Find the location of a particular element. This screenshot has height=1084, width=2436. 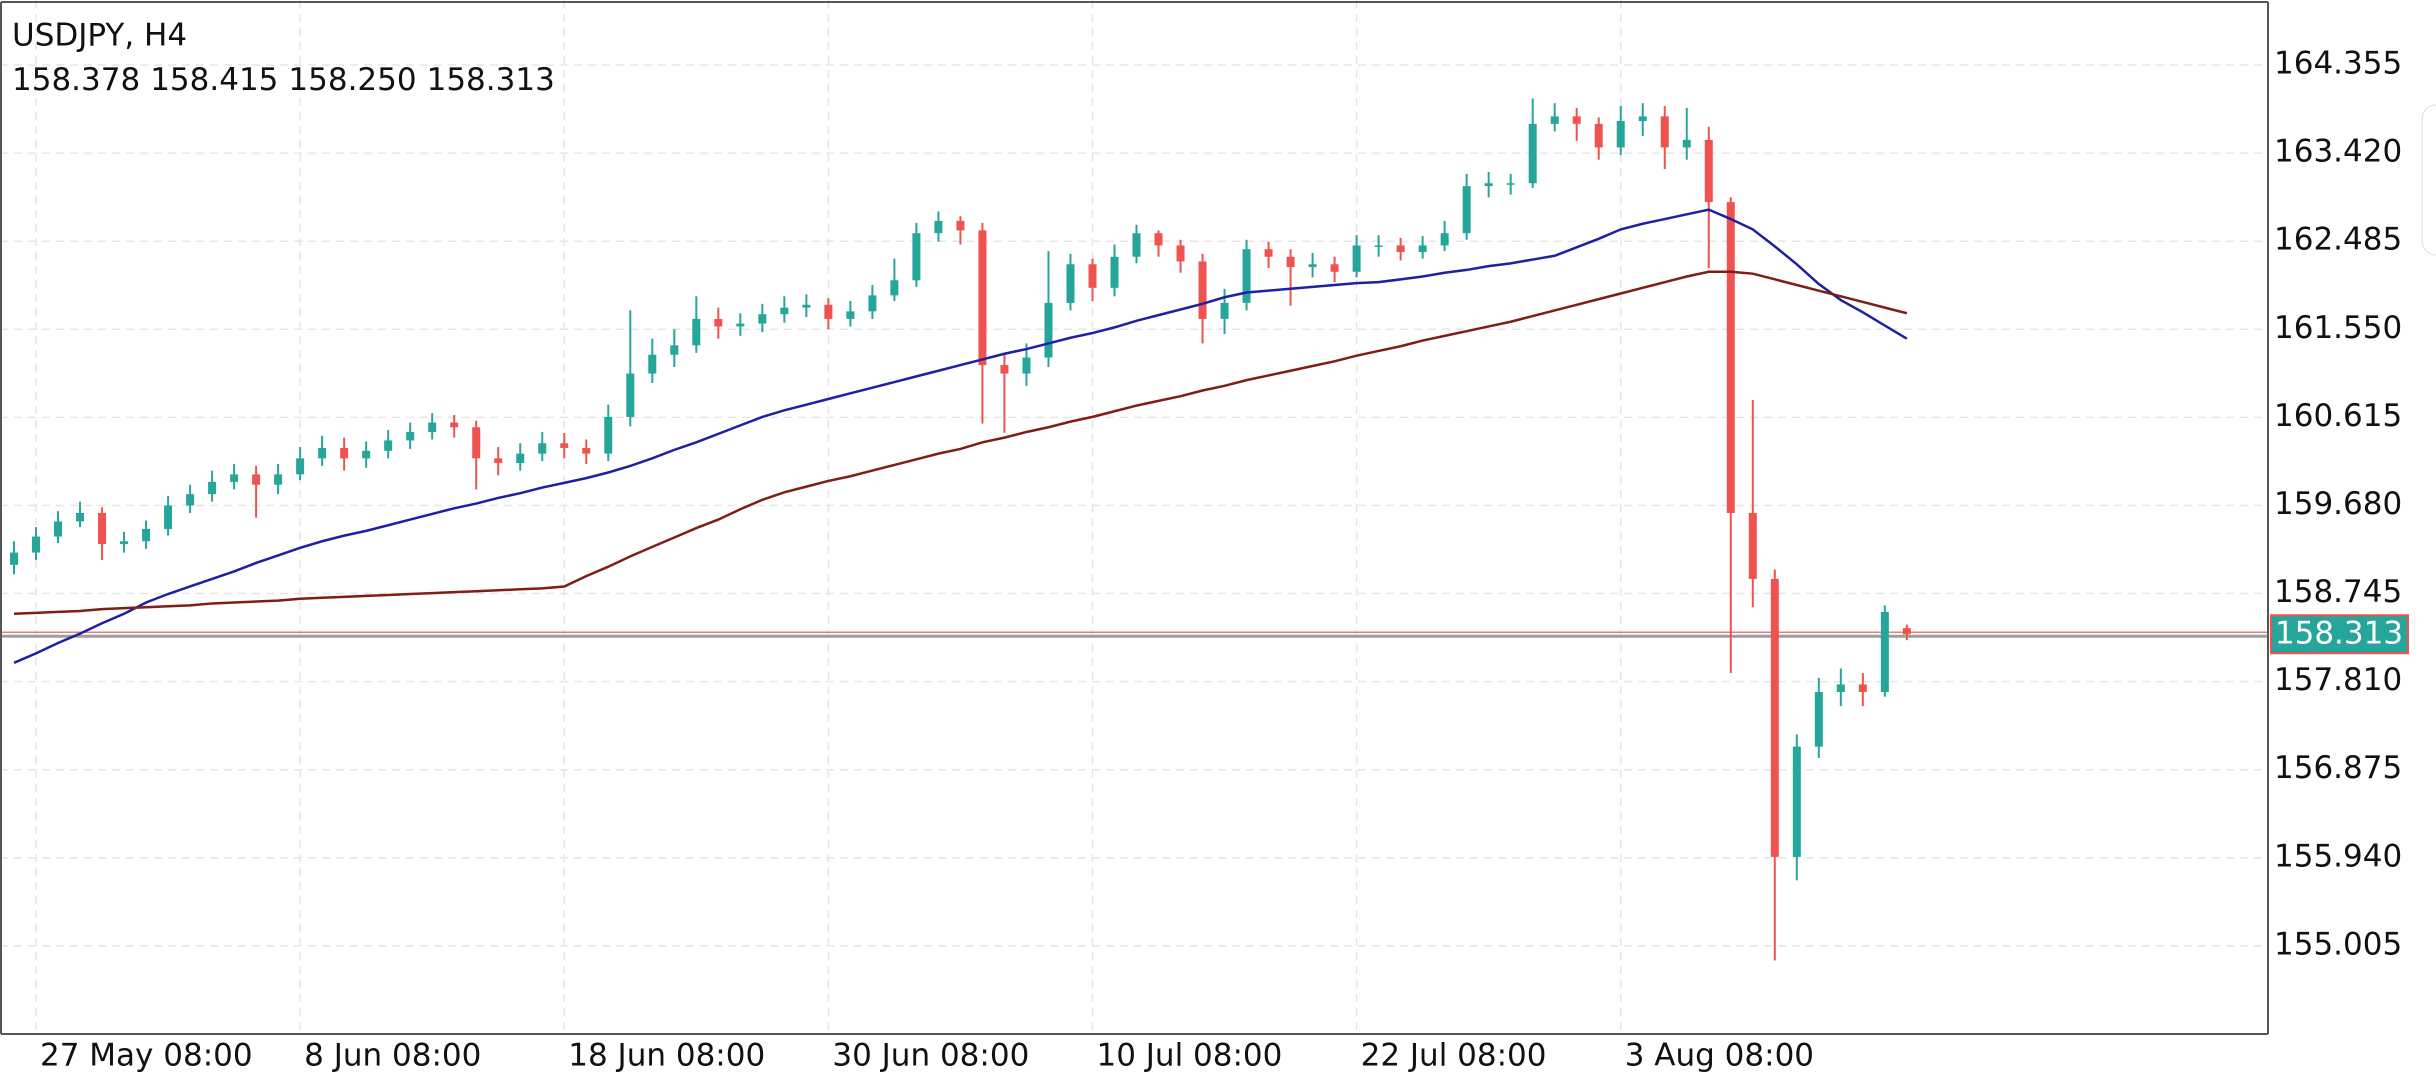

x-tick-label: 18 Jun 08:00 is located at coordinates (666, 1056).